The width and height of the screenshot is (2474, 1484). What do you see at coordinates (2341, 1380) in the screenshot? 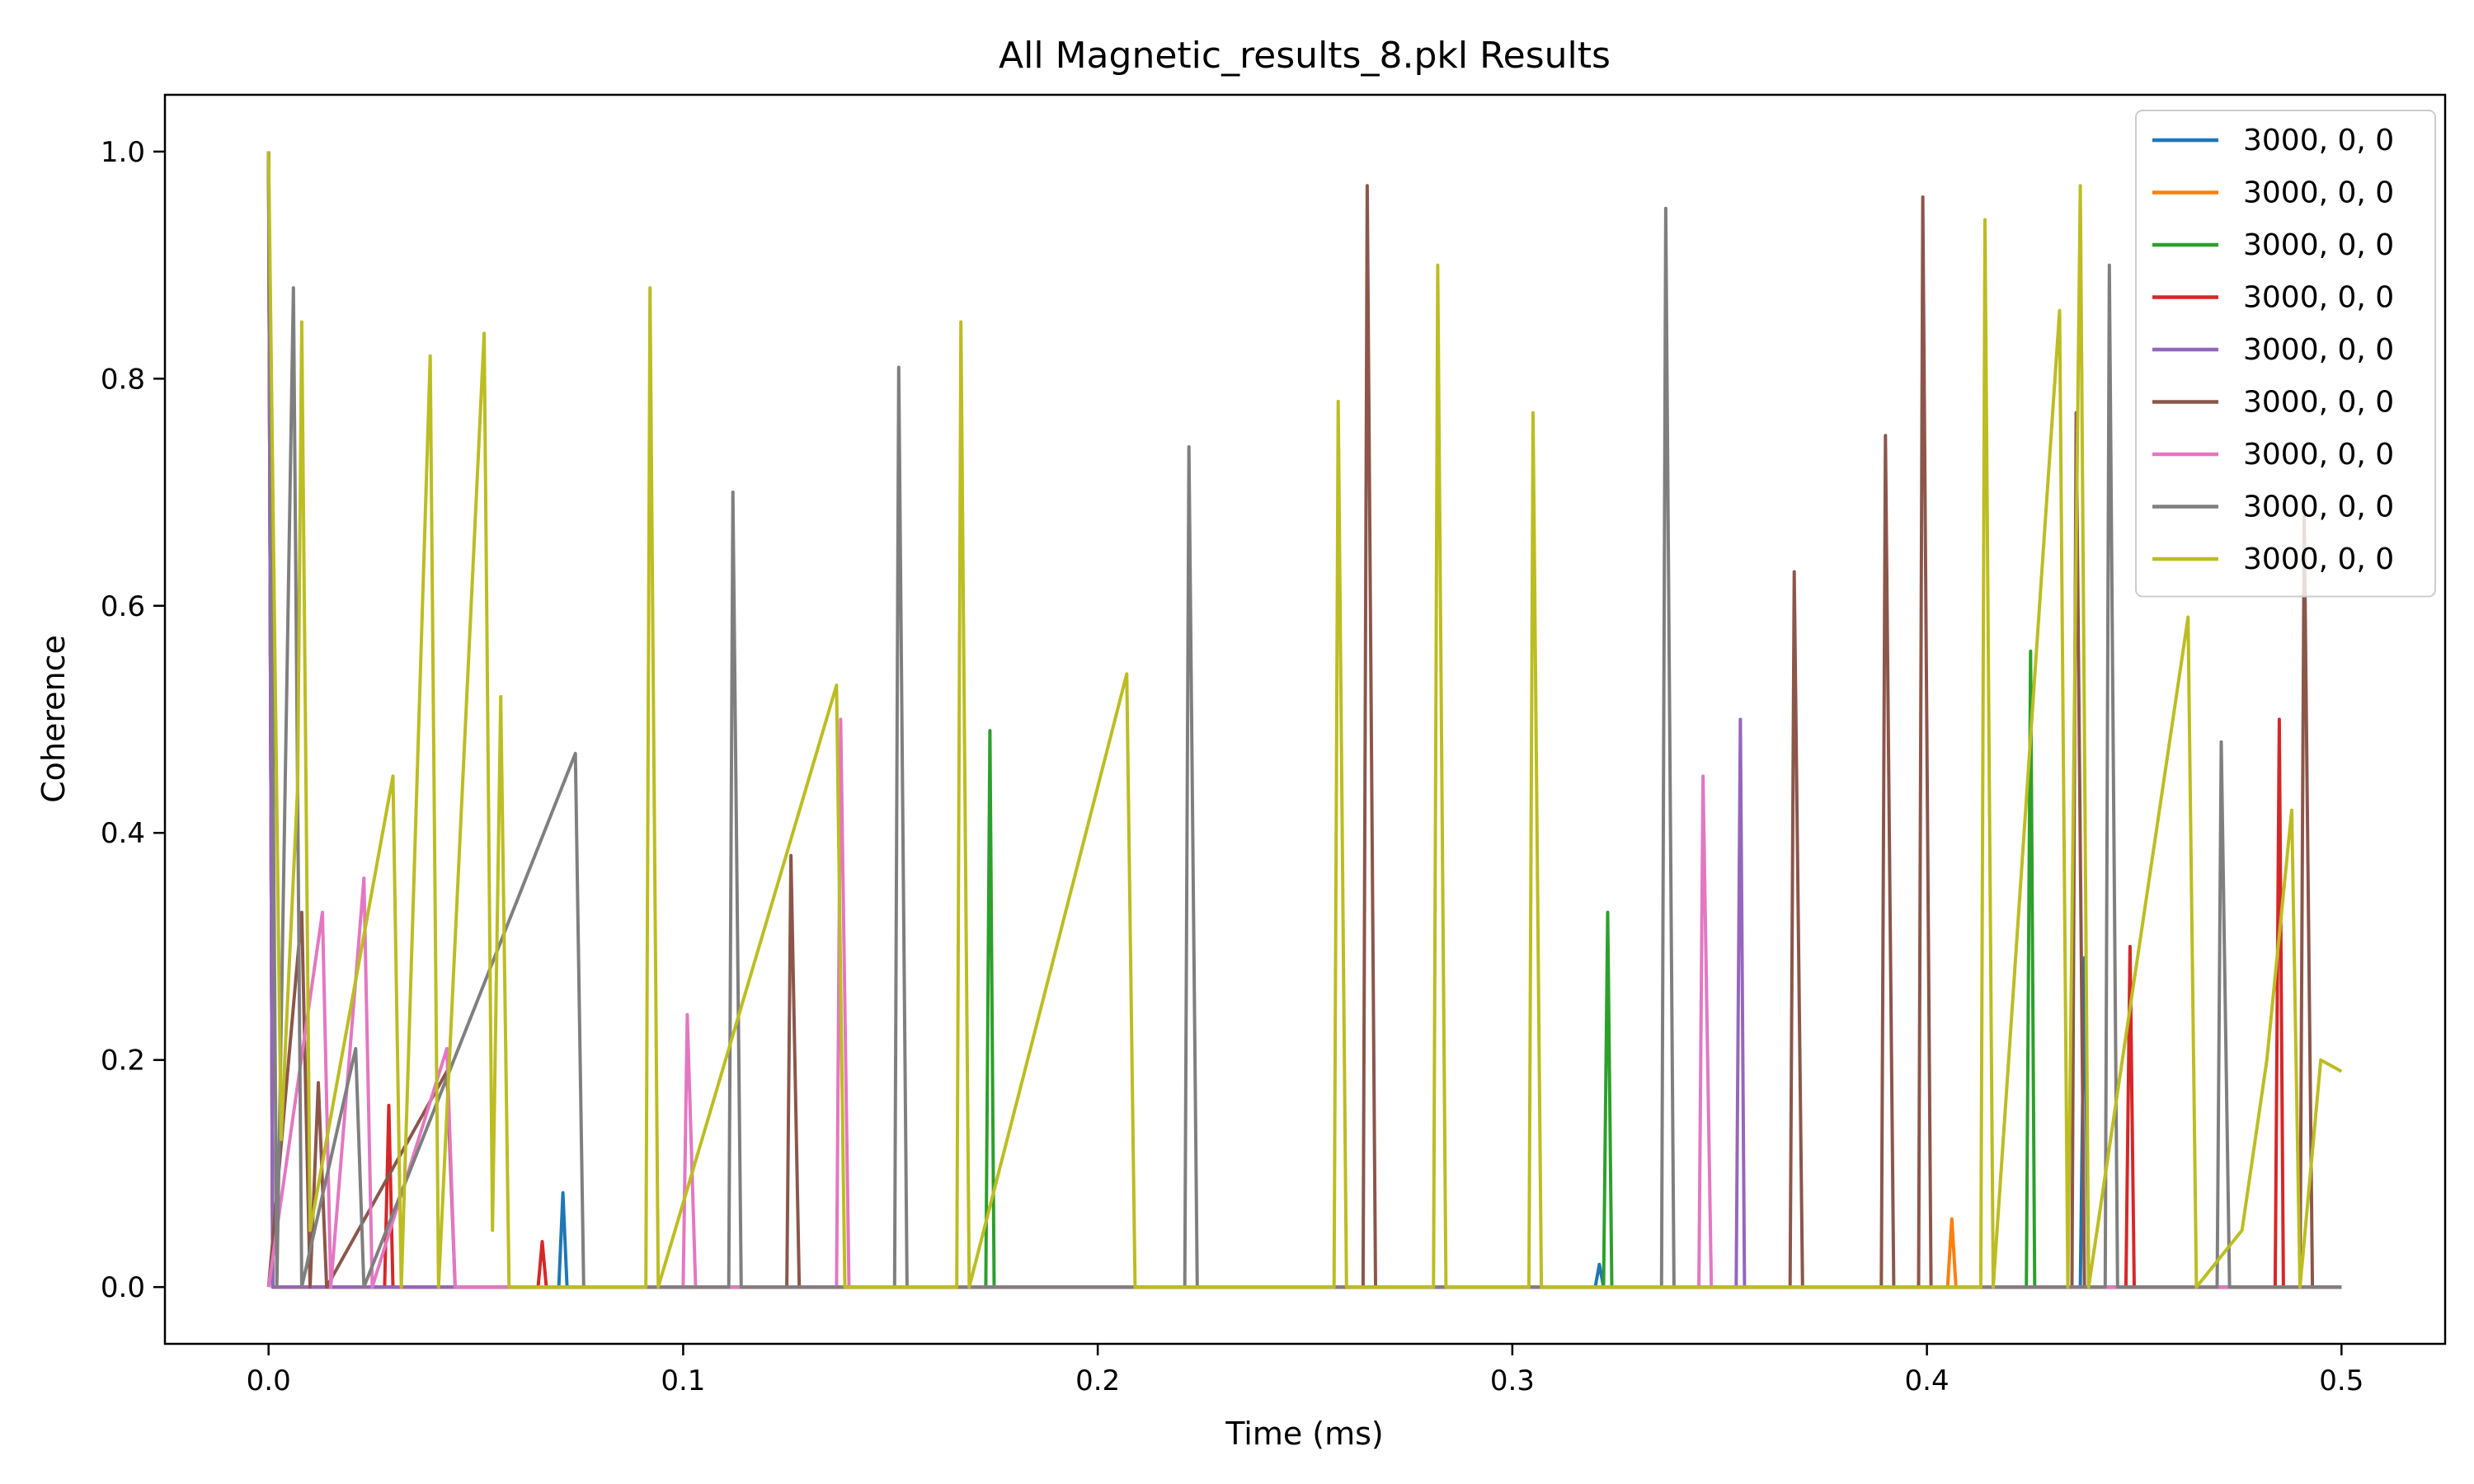
I see `x-tick-label: 0.5` at bounding box center [2341, 1380].